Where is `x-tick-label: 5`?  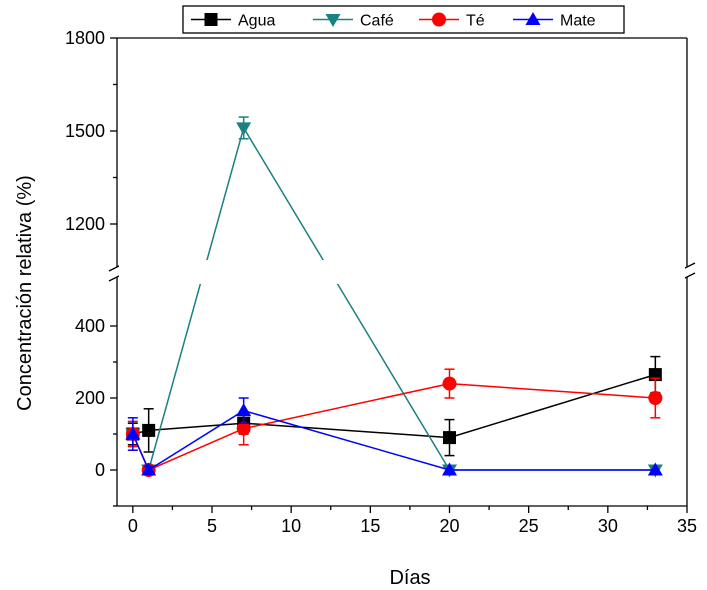 x-tick-label: 5 is located at coordinates (212, 526).